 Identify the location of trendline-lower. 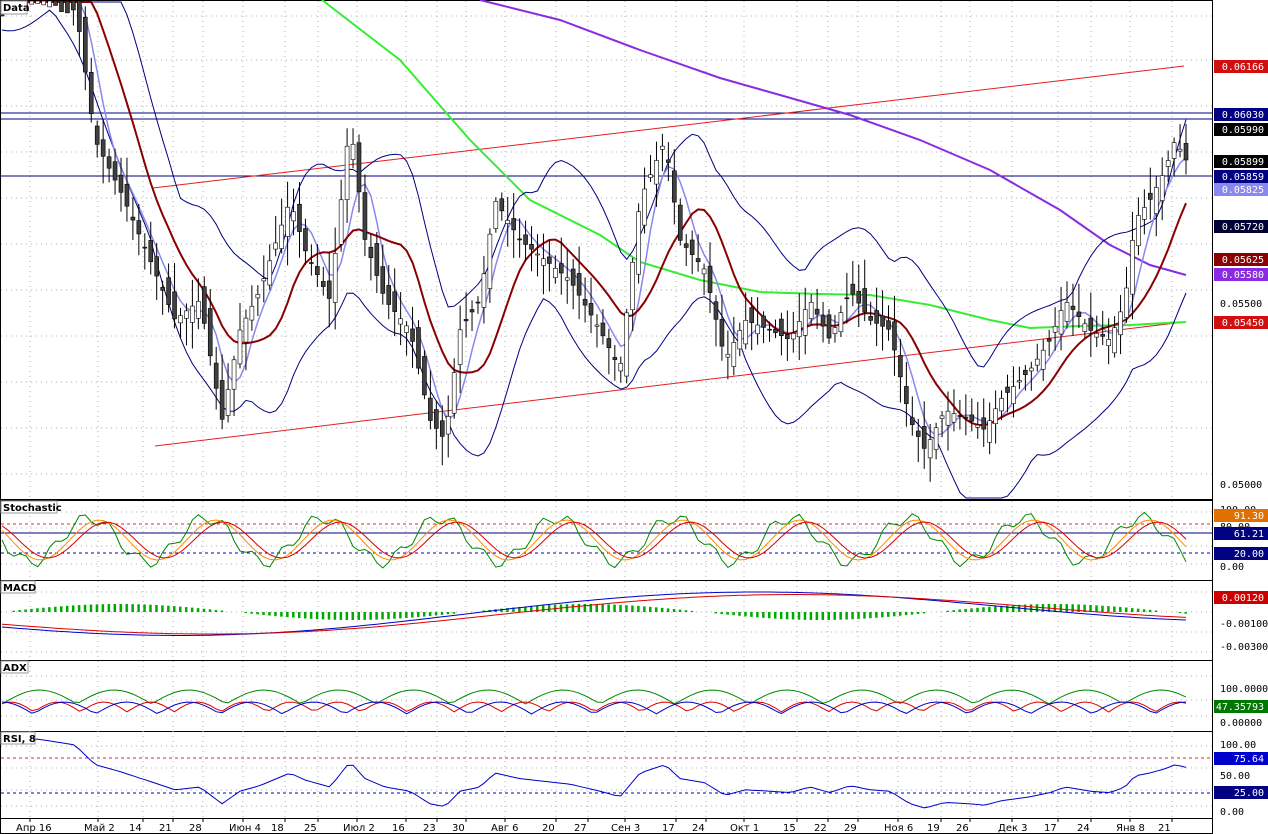
(669, 384).